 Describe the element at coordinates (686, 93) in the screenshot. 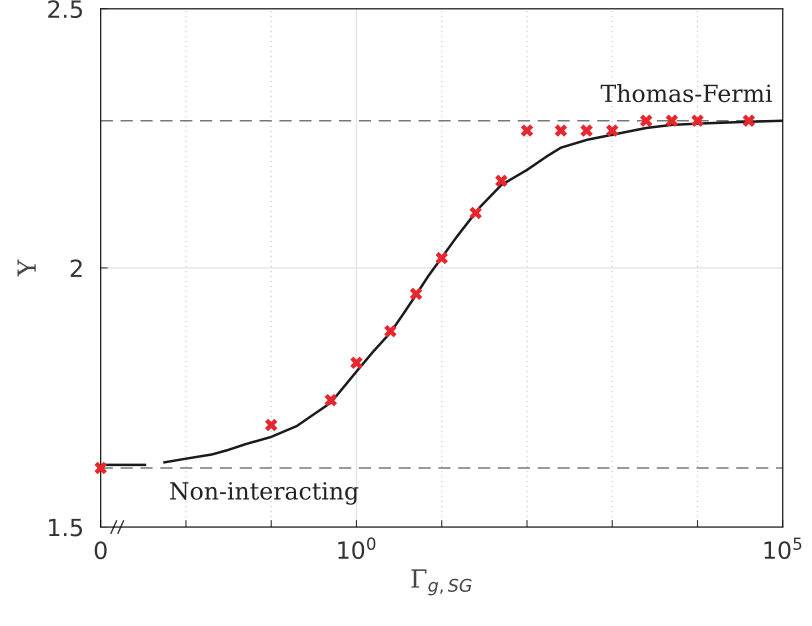

I see `ref-line-label: Thomas-Fermi` at that location.